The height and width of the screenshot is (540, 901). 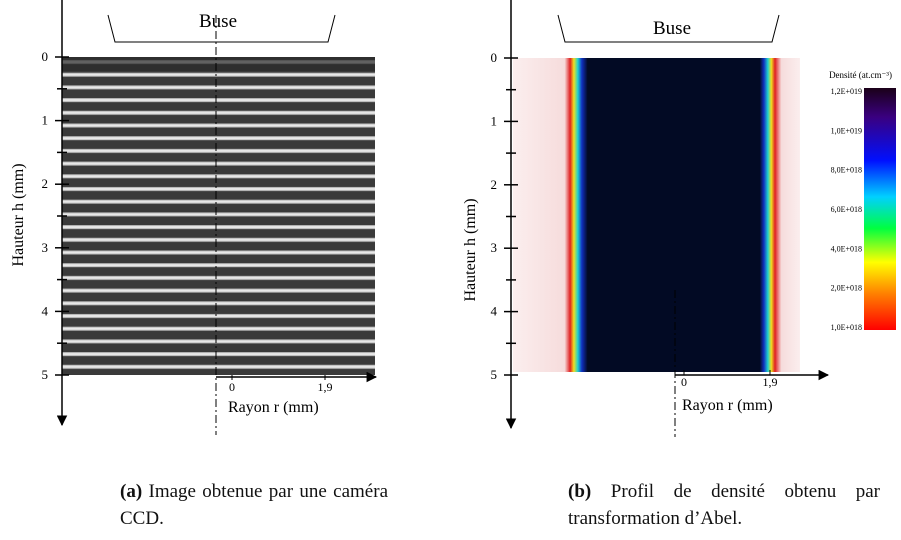 I want to click on colorbar, so click(x=880, y=209).